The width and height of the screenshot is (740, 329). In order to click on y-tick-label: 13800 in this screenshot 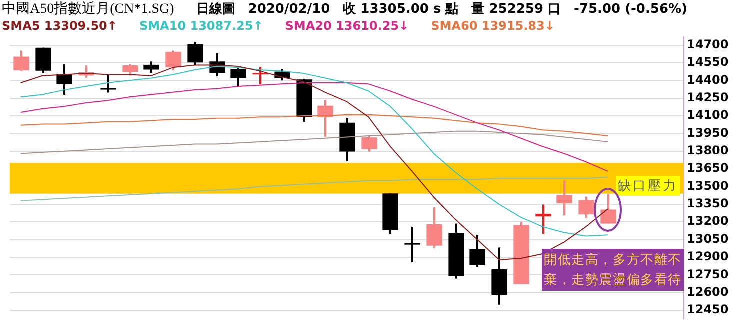, I will do `click(708, 150)`.